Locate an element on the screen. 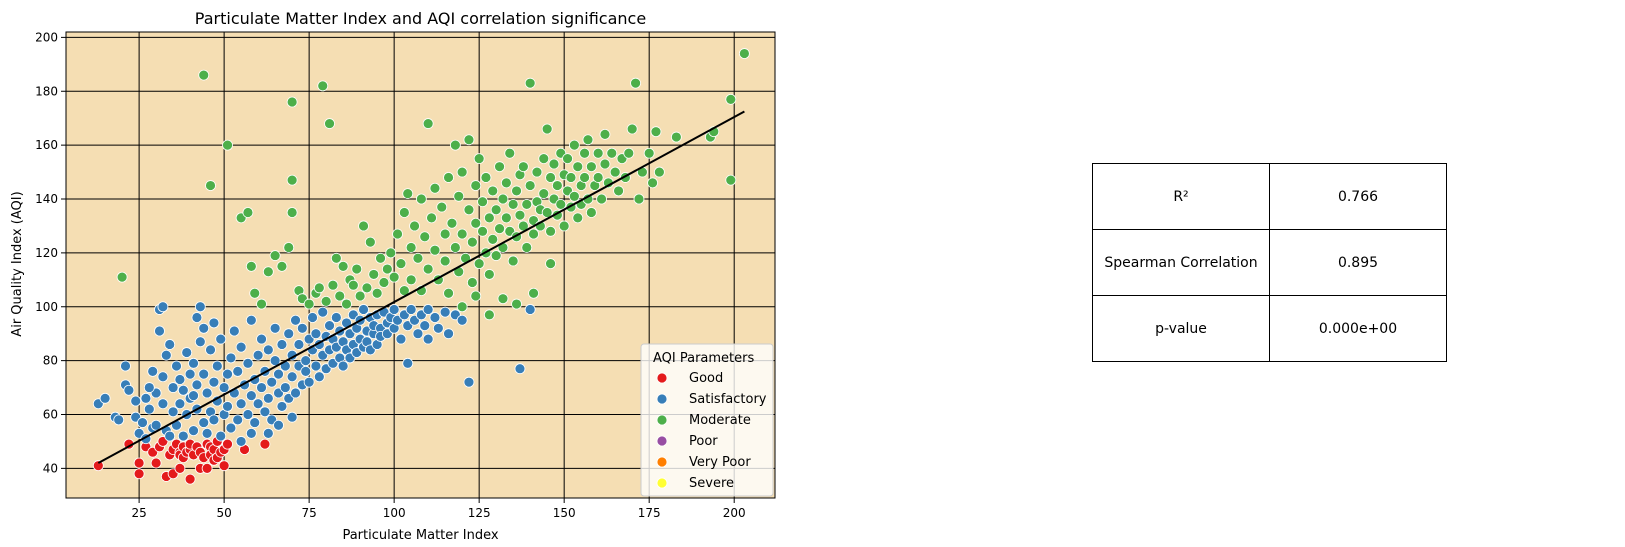 This screenshot has height=547, width=1625. legend-label: Very Poor is located at coordinates (720, 462).